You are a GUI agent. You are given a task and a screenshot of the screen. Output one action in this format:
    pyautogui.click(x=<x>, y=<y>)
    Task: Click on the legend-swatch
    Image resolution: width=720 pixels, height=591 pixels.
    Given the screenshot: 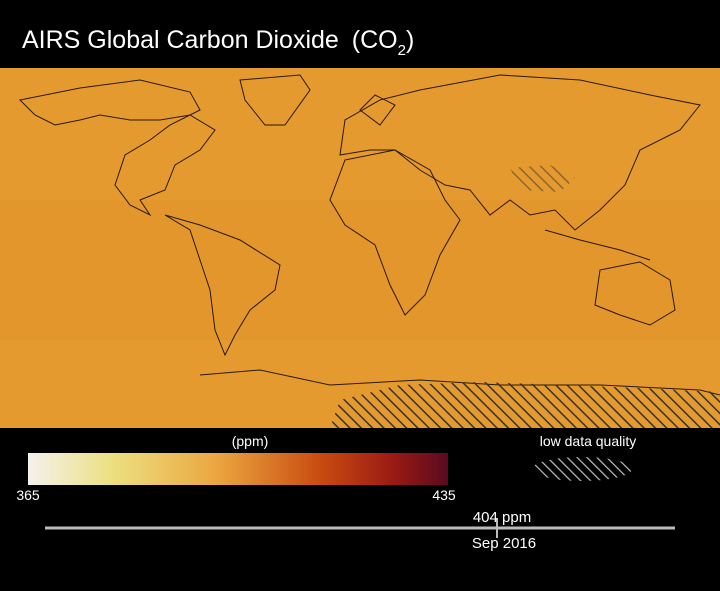 What is the action you would take?
    pyautogui.click(x=582, y=469)
    